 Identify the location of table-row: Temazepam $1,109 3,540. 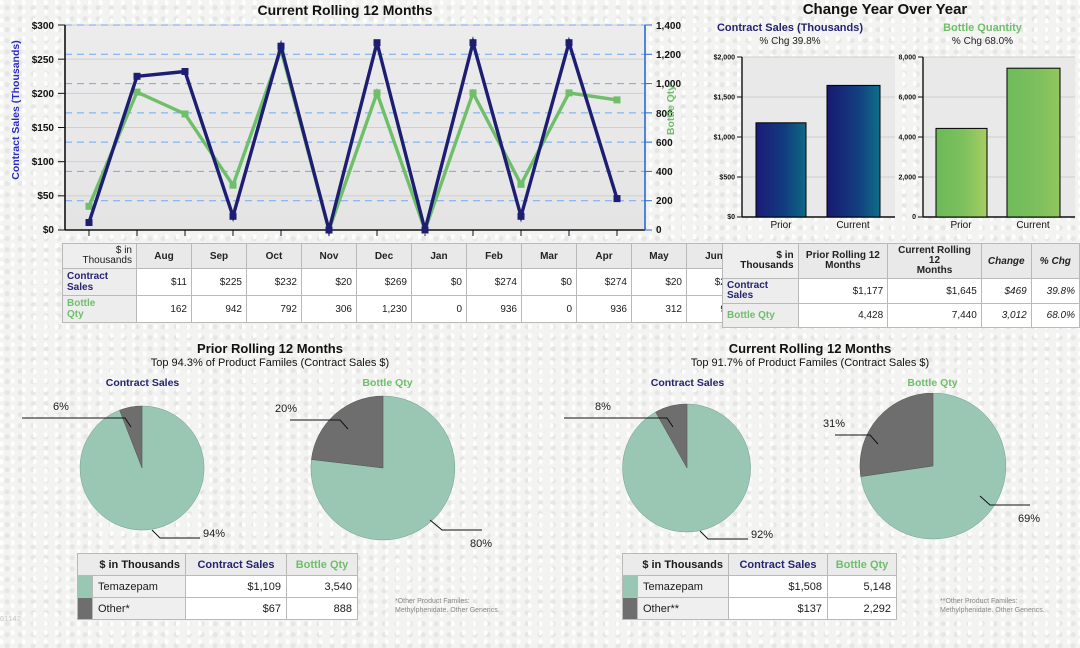
(217, 586).